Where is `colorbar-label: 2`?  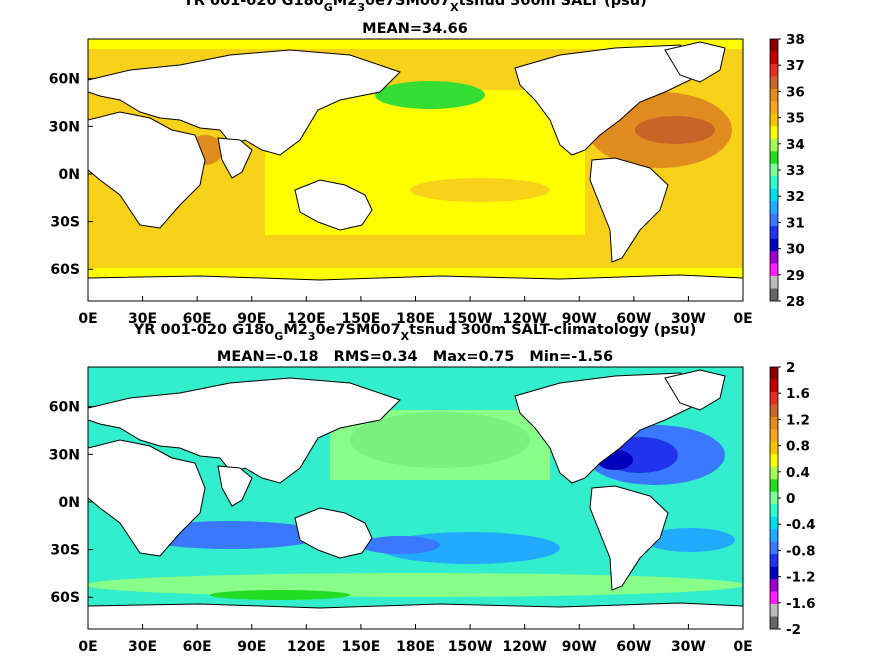
colorbar-label: 2 is located at coordinates (790, 368).